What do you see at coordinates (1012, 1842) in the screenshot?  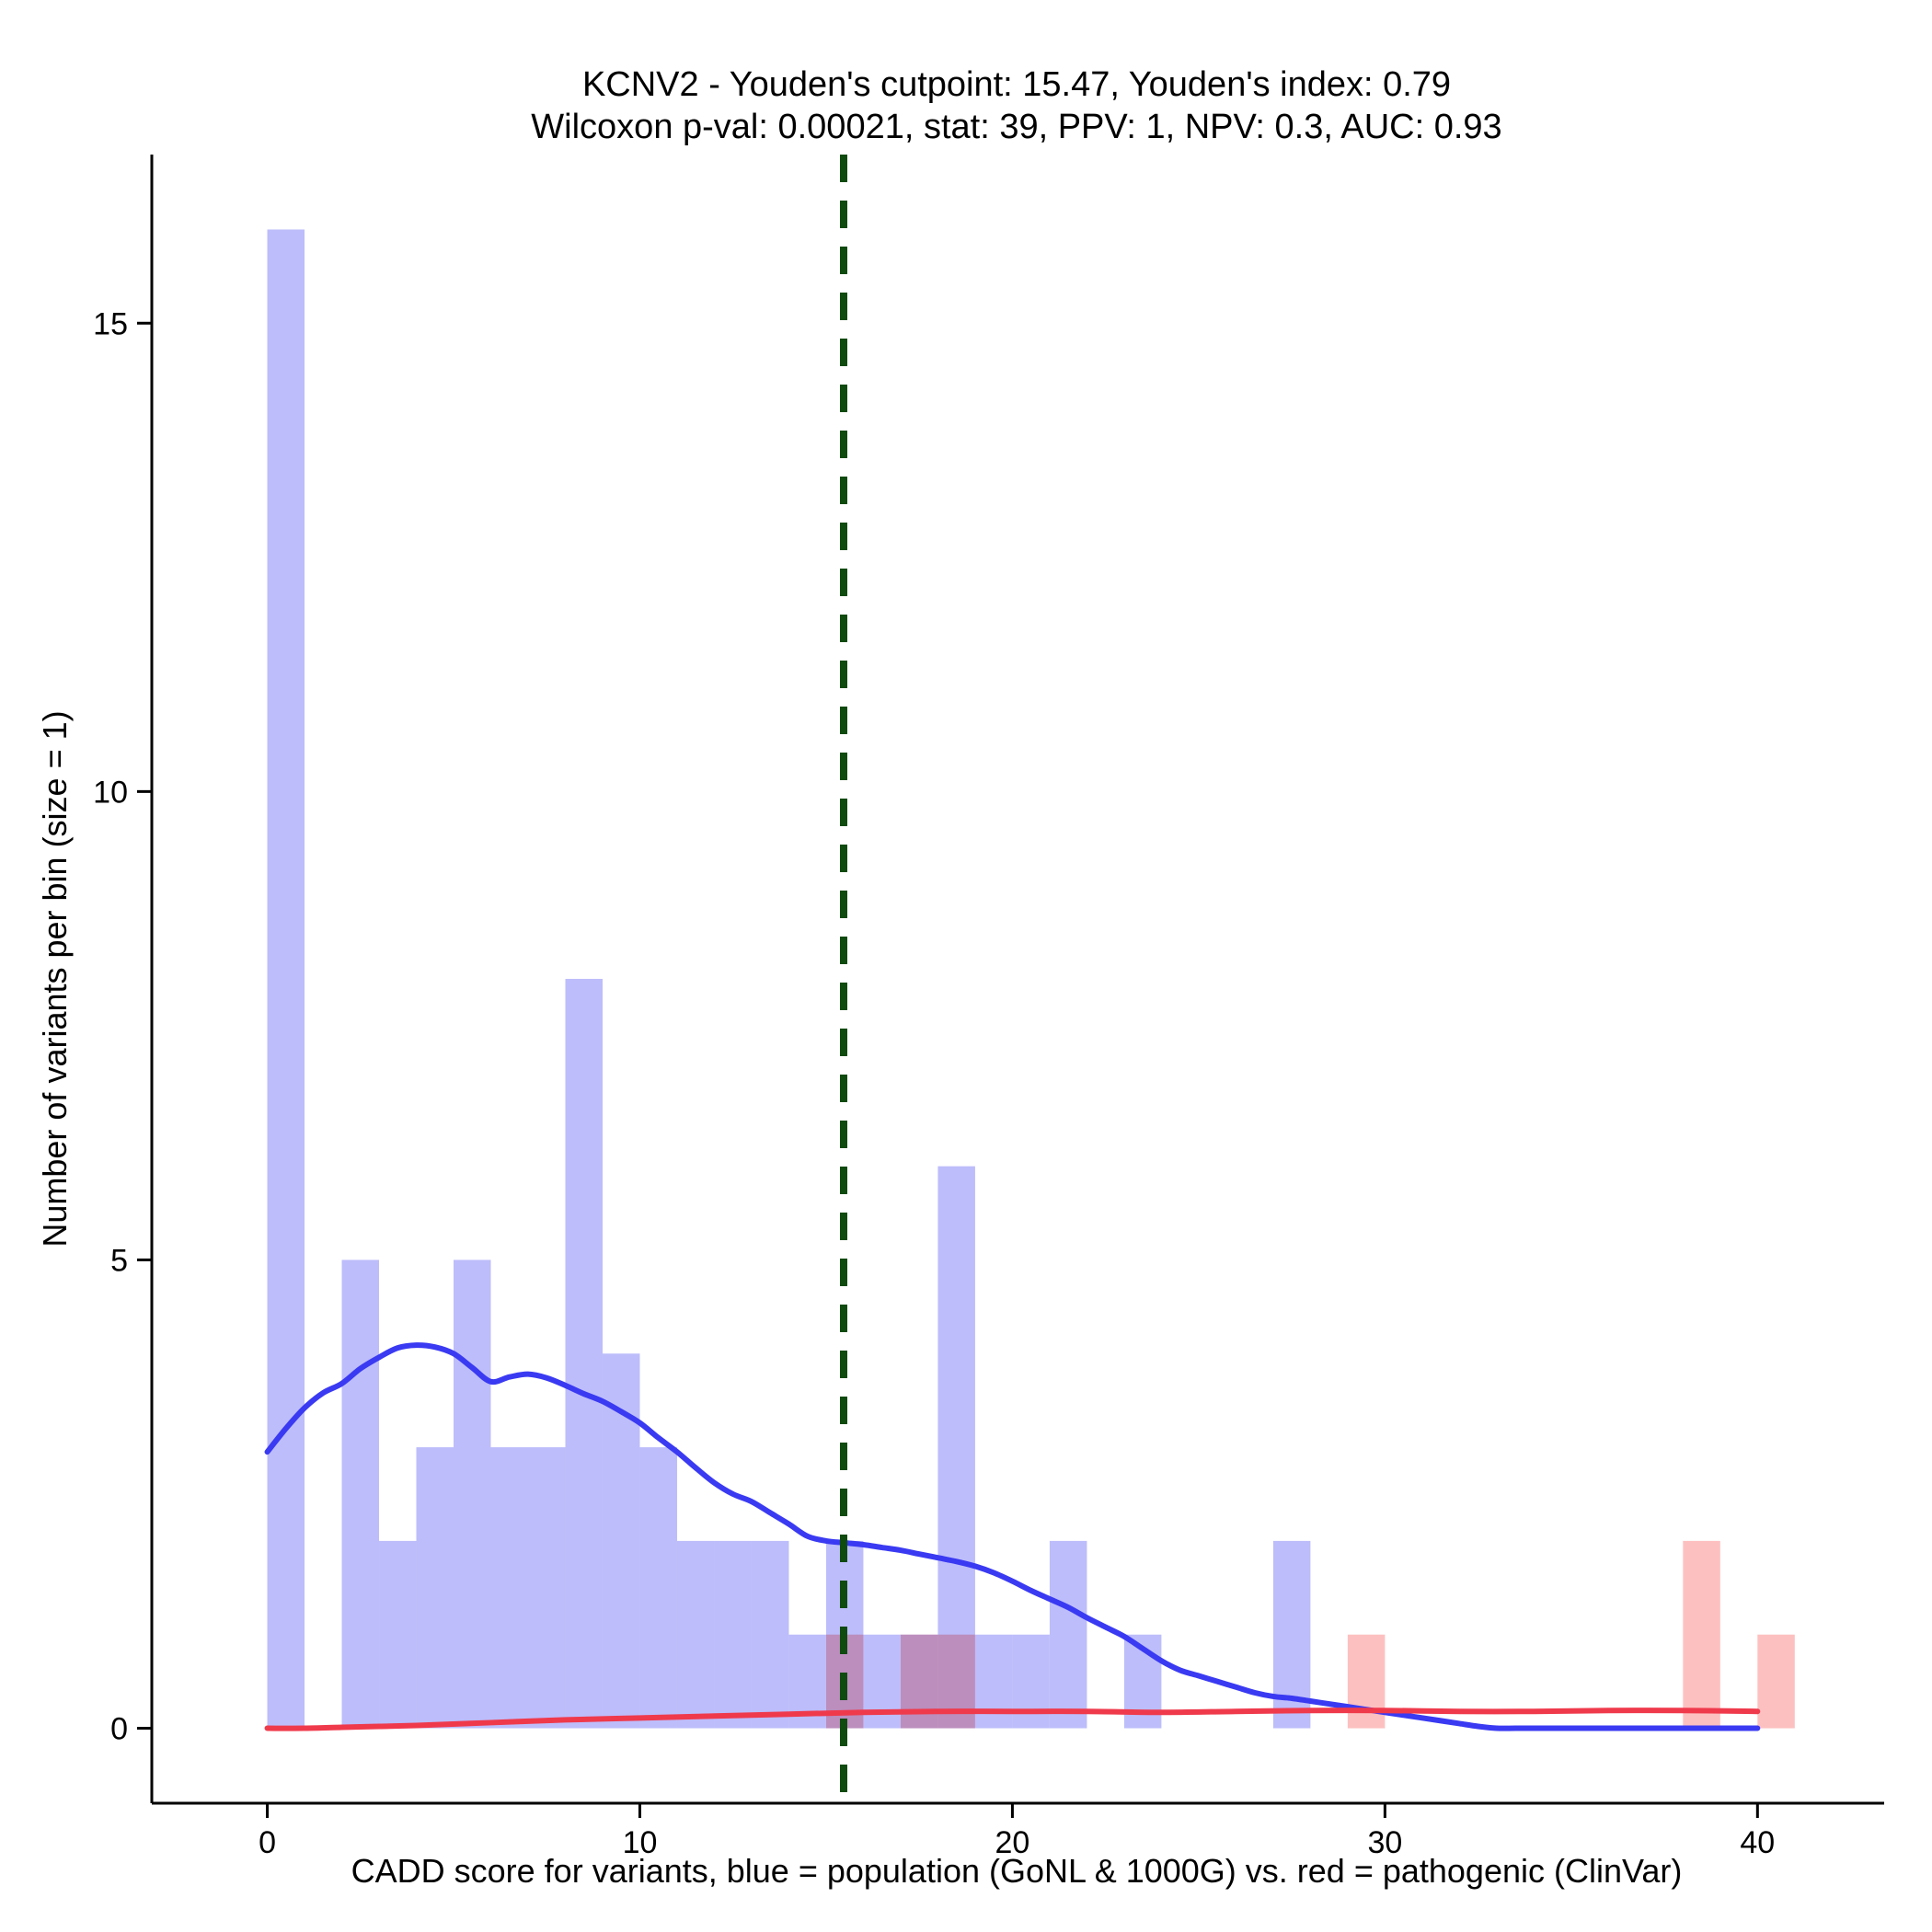 I see `x-tick-label: 20` at bounding box center [1012, 1842].